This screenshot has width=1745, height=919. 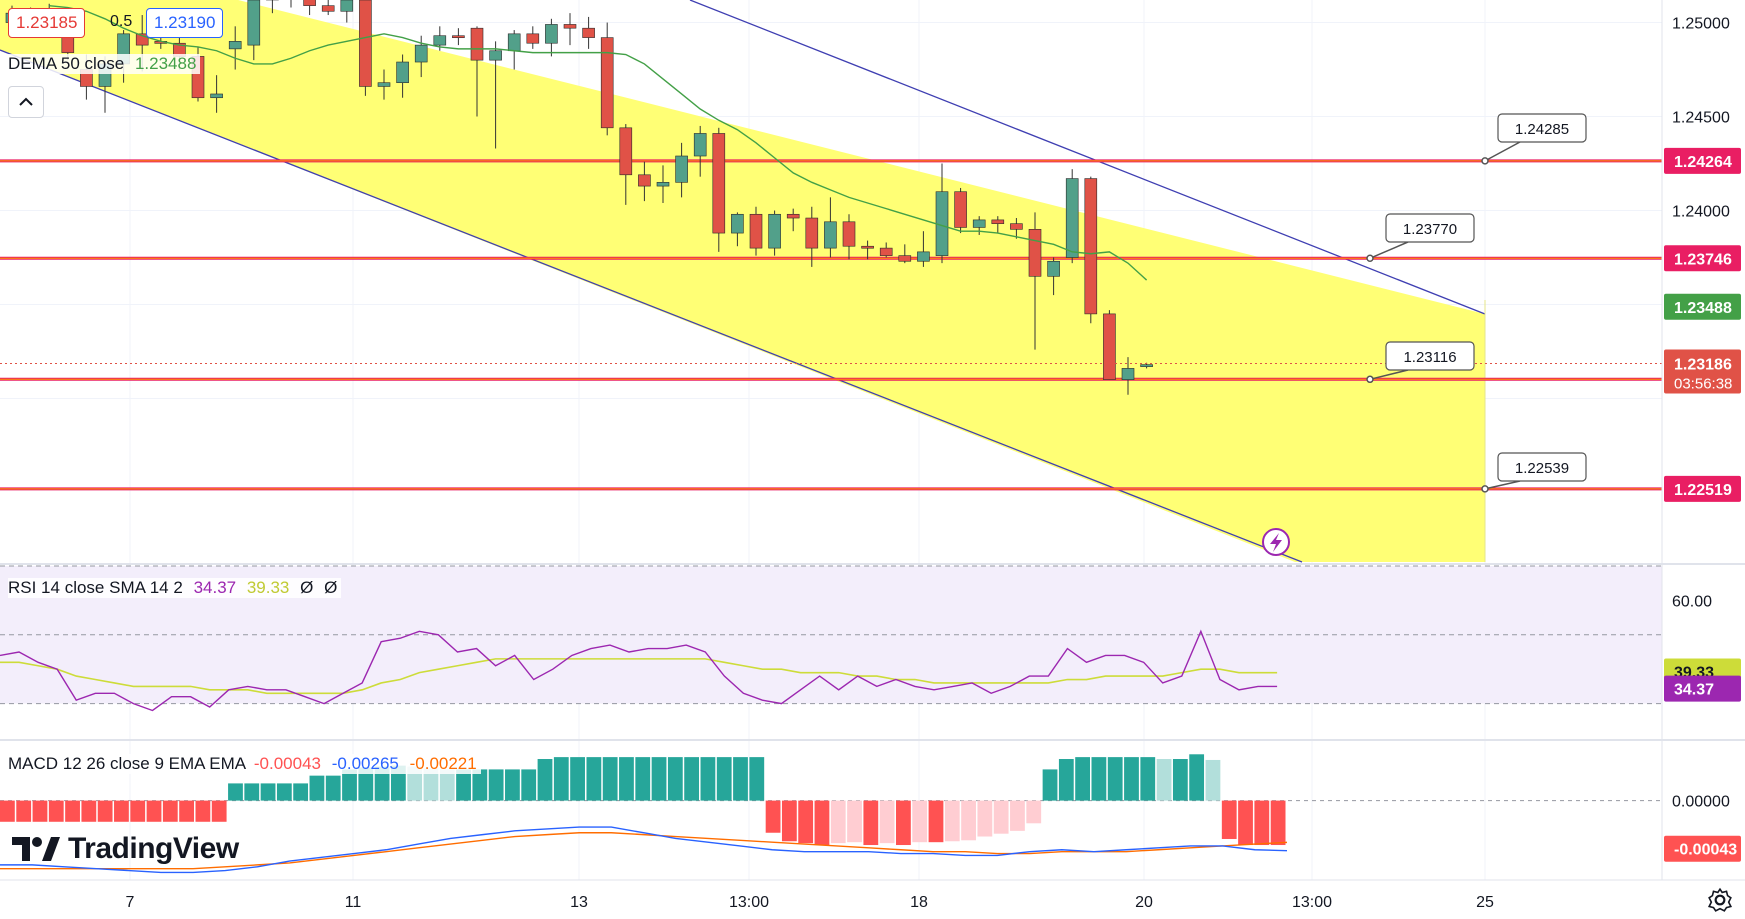 I want to click on callout-box, so click(x=1542, y=467).